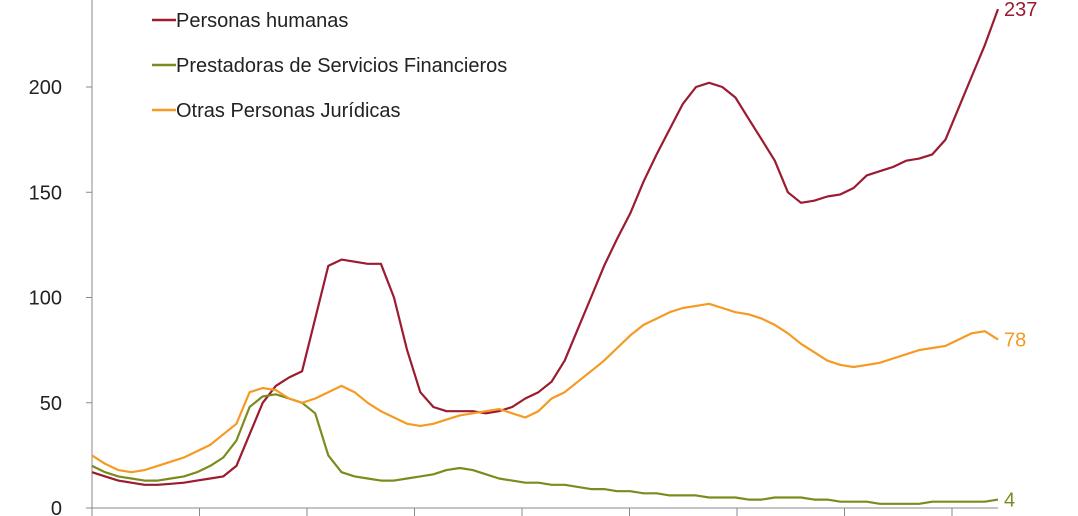 The height and width of the screenshot is (516, 1078). What do you see at coordinates (1020, 256) in the screenshot?
I see `end-labels: 237 4 78` at bounding box center [1020, 256].